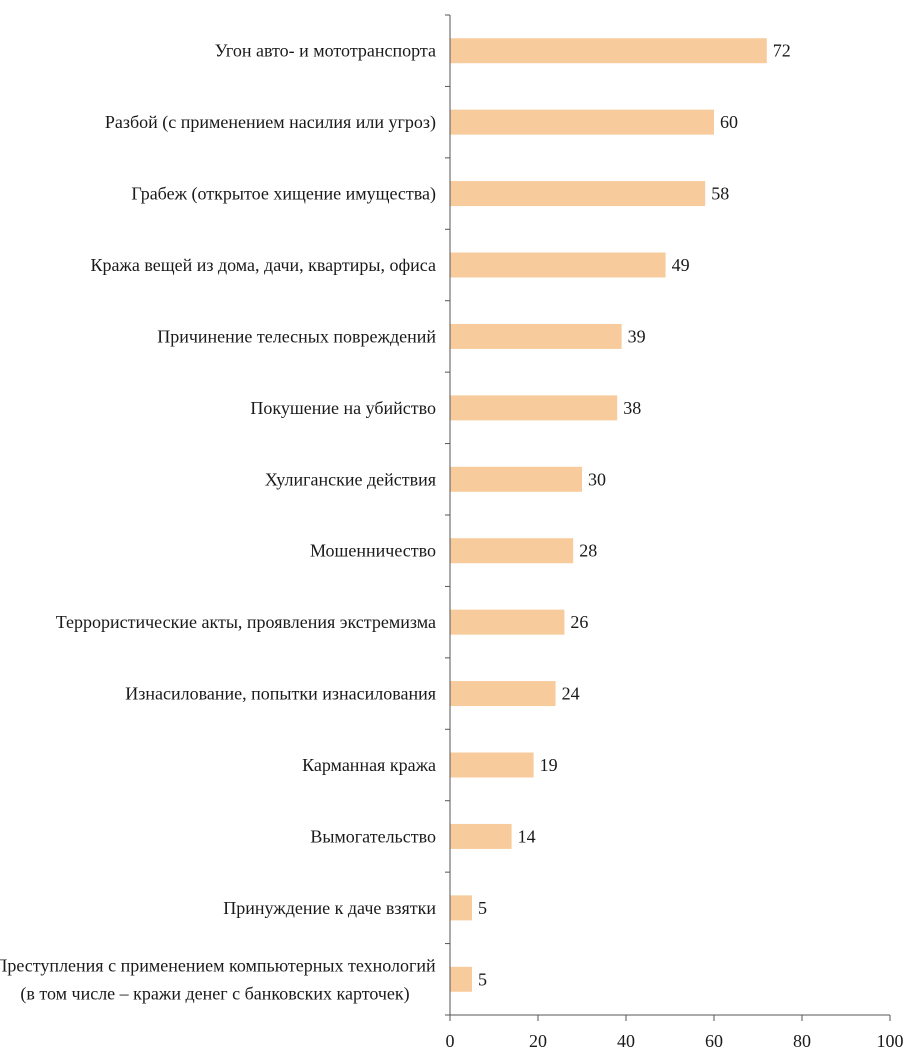  Describe the element at coordinates (270, 122) in the screenshot. I see `category-label: Разбой (с применением насилия или угроз)` at that location.